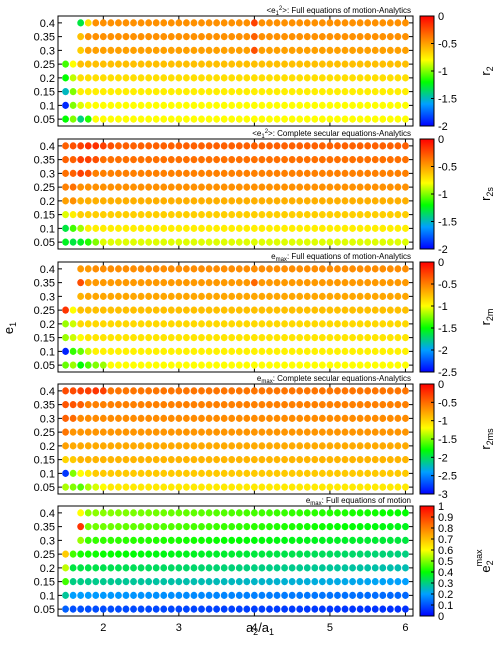  What do you see at coordinates (486, 194) in the screenshot?
I see `colorbar-label: r2s` at bounding box center [486, 194].